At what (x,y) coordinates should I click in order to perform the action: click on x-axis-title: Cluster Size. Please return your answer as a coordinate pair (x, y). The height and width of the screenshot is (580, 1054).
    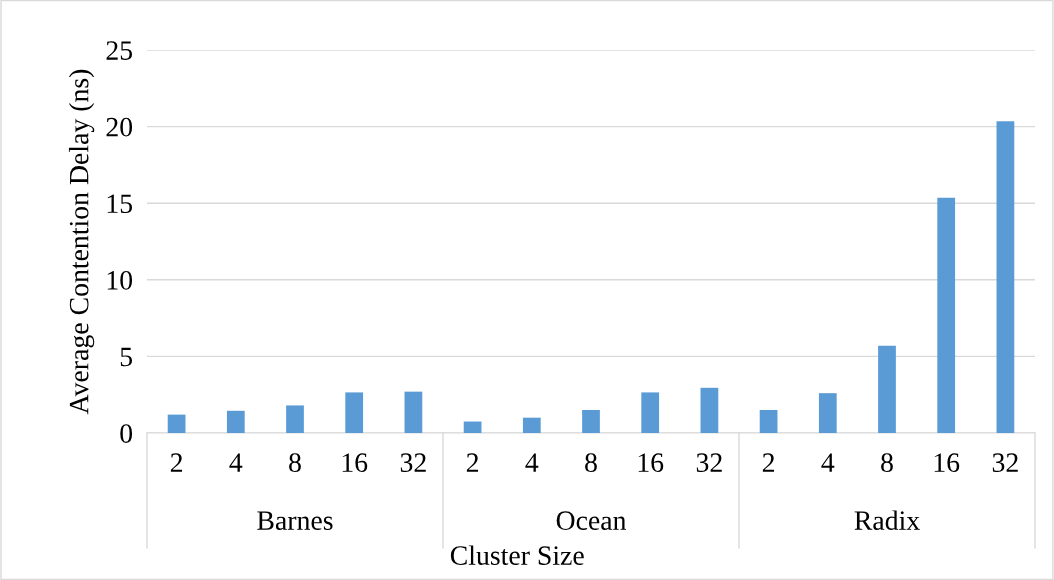
    Looking at the image, I should click on (517, 555).